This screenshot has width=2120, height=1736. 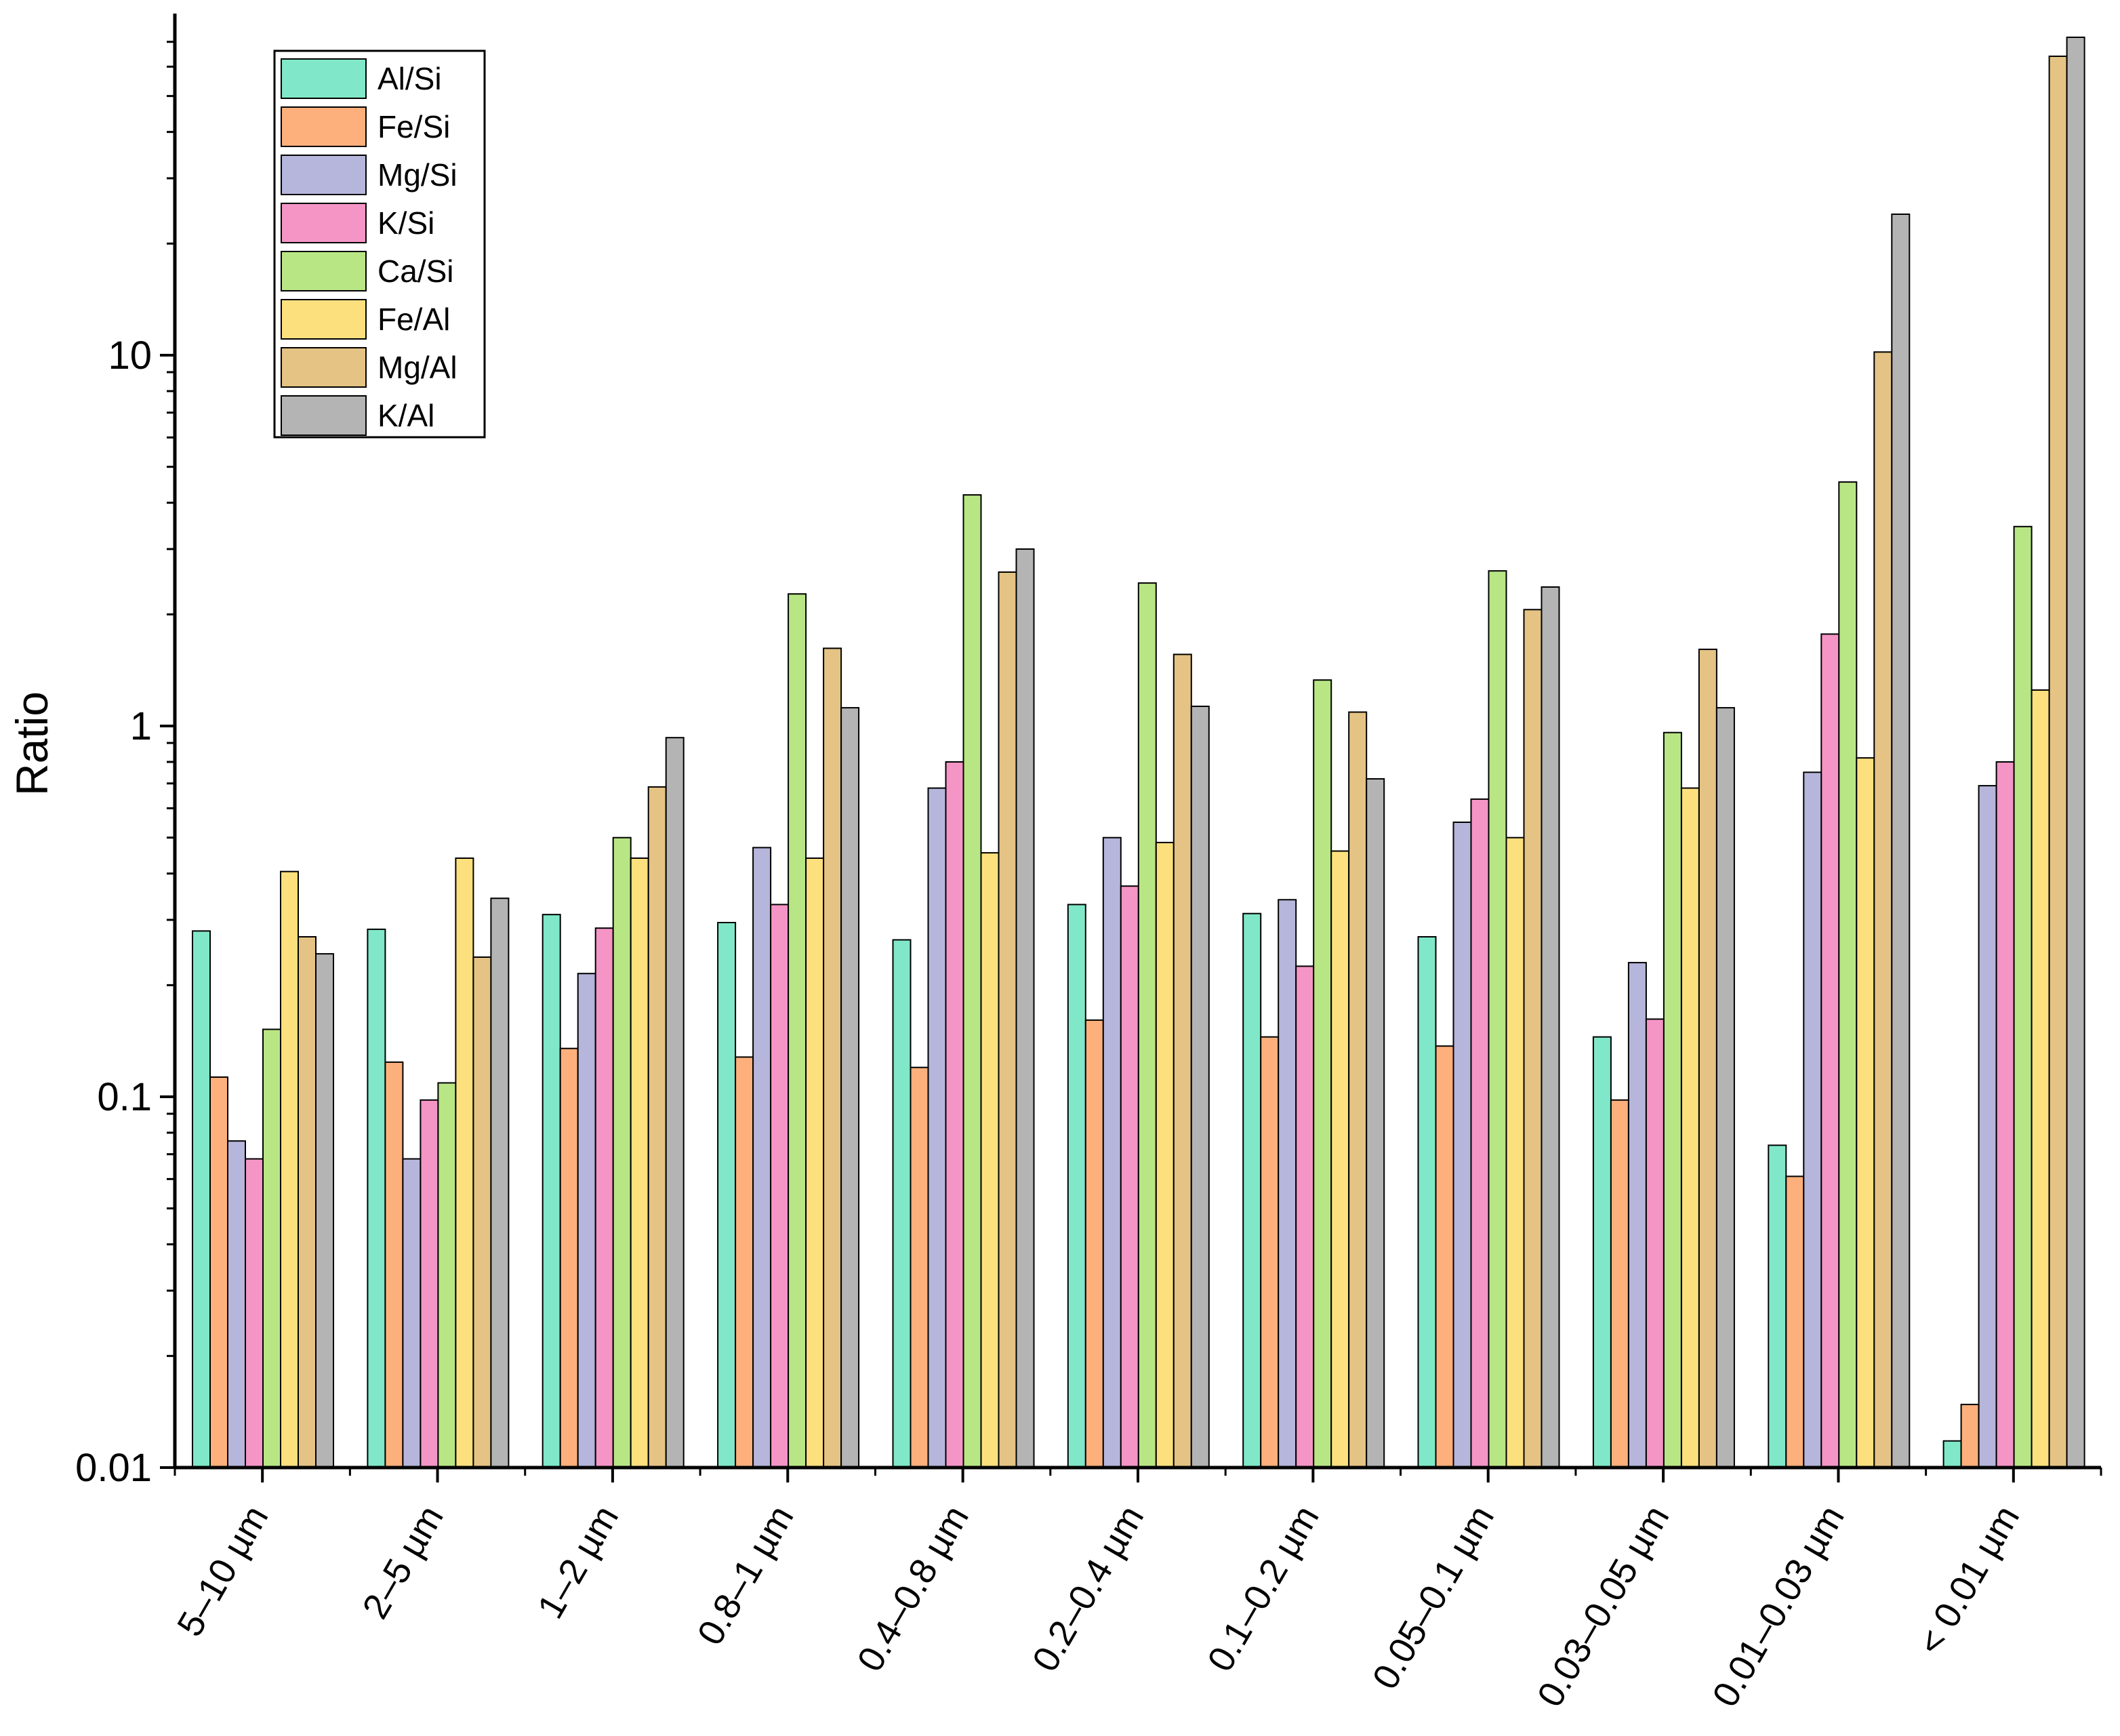 I want to click on legend-swatch-k-al, so click(x=324, y=415).